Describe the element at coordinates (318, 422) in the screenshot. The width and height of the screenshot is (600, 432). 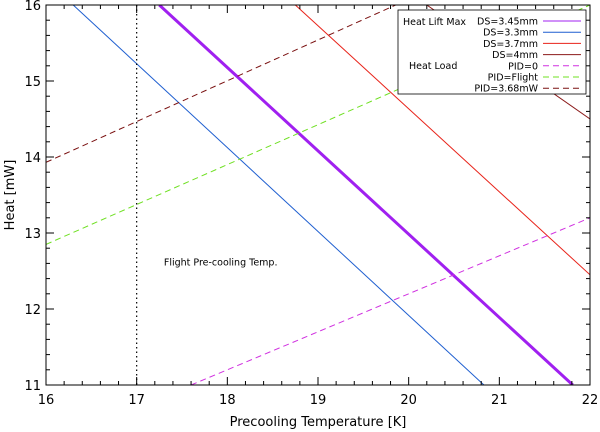
I see `x-axis-title: Precooling Temperature [K]` at that location.